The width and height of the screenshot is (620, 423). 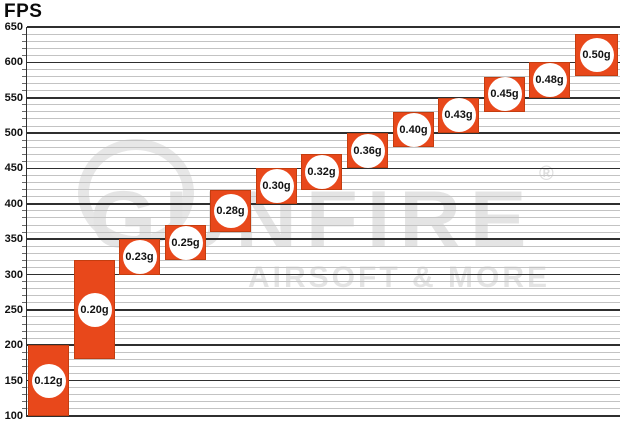 I want to click on y-axis-tick-label: 300, so click(x=13, y=274).